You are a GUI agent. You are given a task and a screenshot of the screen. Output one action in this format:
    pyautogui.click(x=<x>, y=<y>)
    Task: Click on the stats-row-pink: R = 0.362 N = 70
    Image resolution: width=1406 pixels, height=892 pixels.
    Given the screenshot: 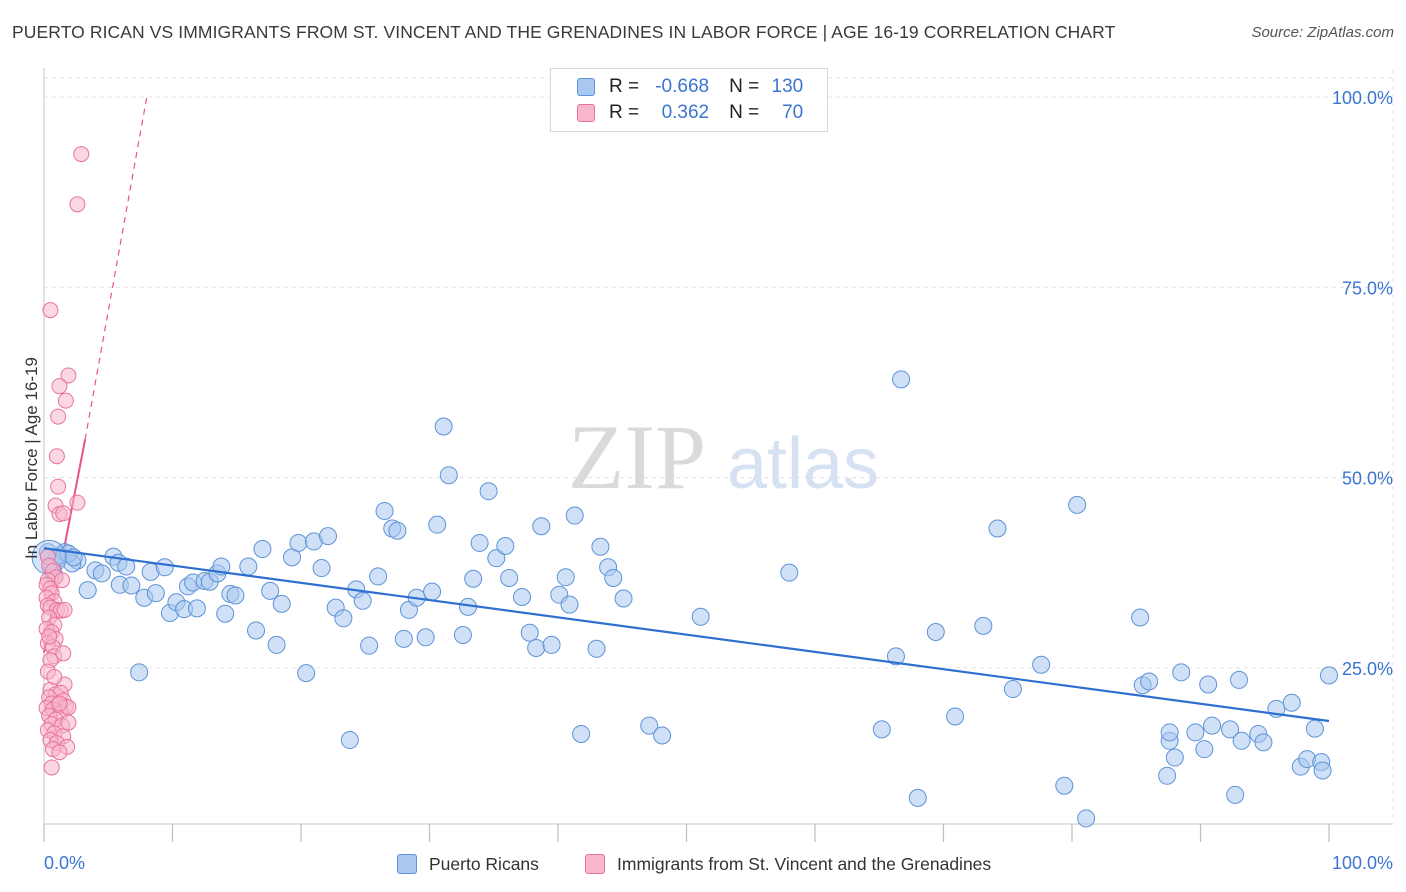 What is the action you would take?
    pyautogui.click(x=690, y=113)
    